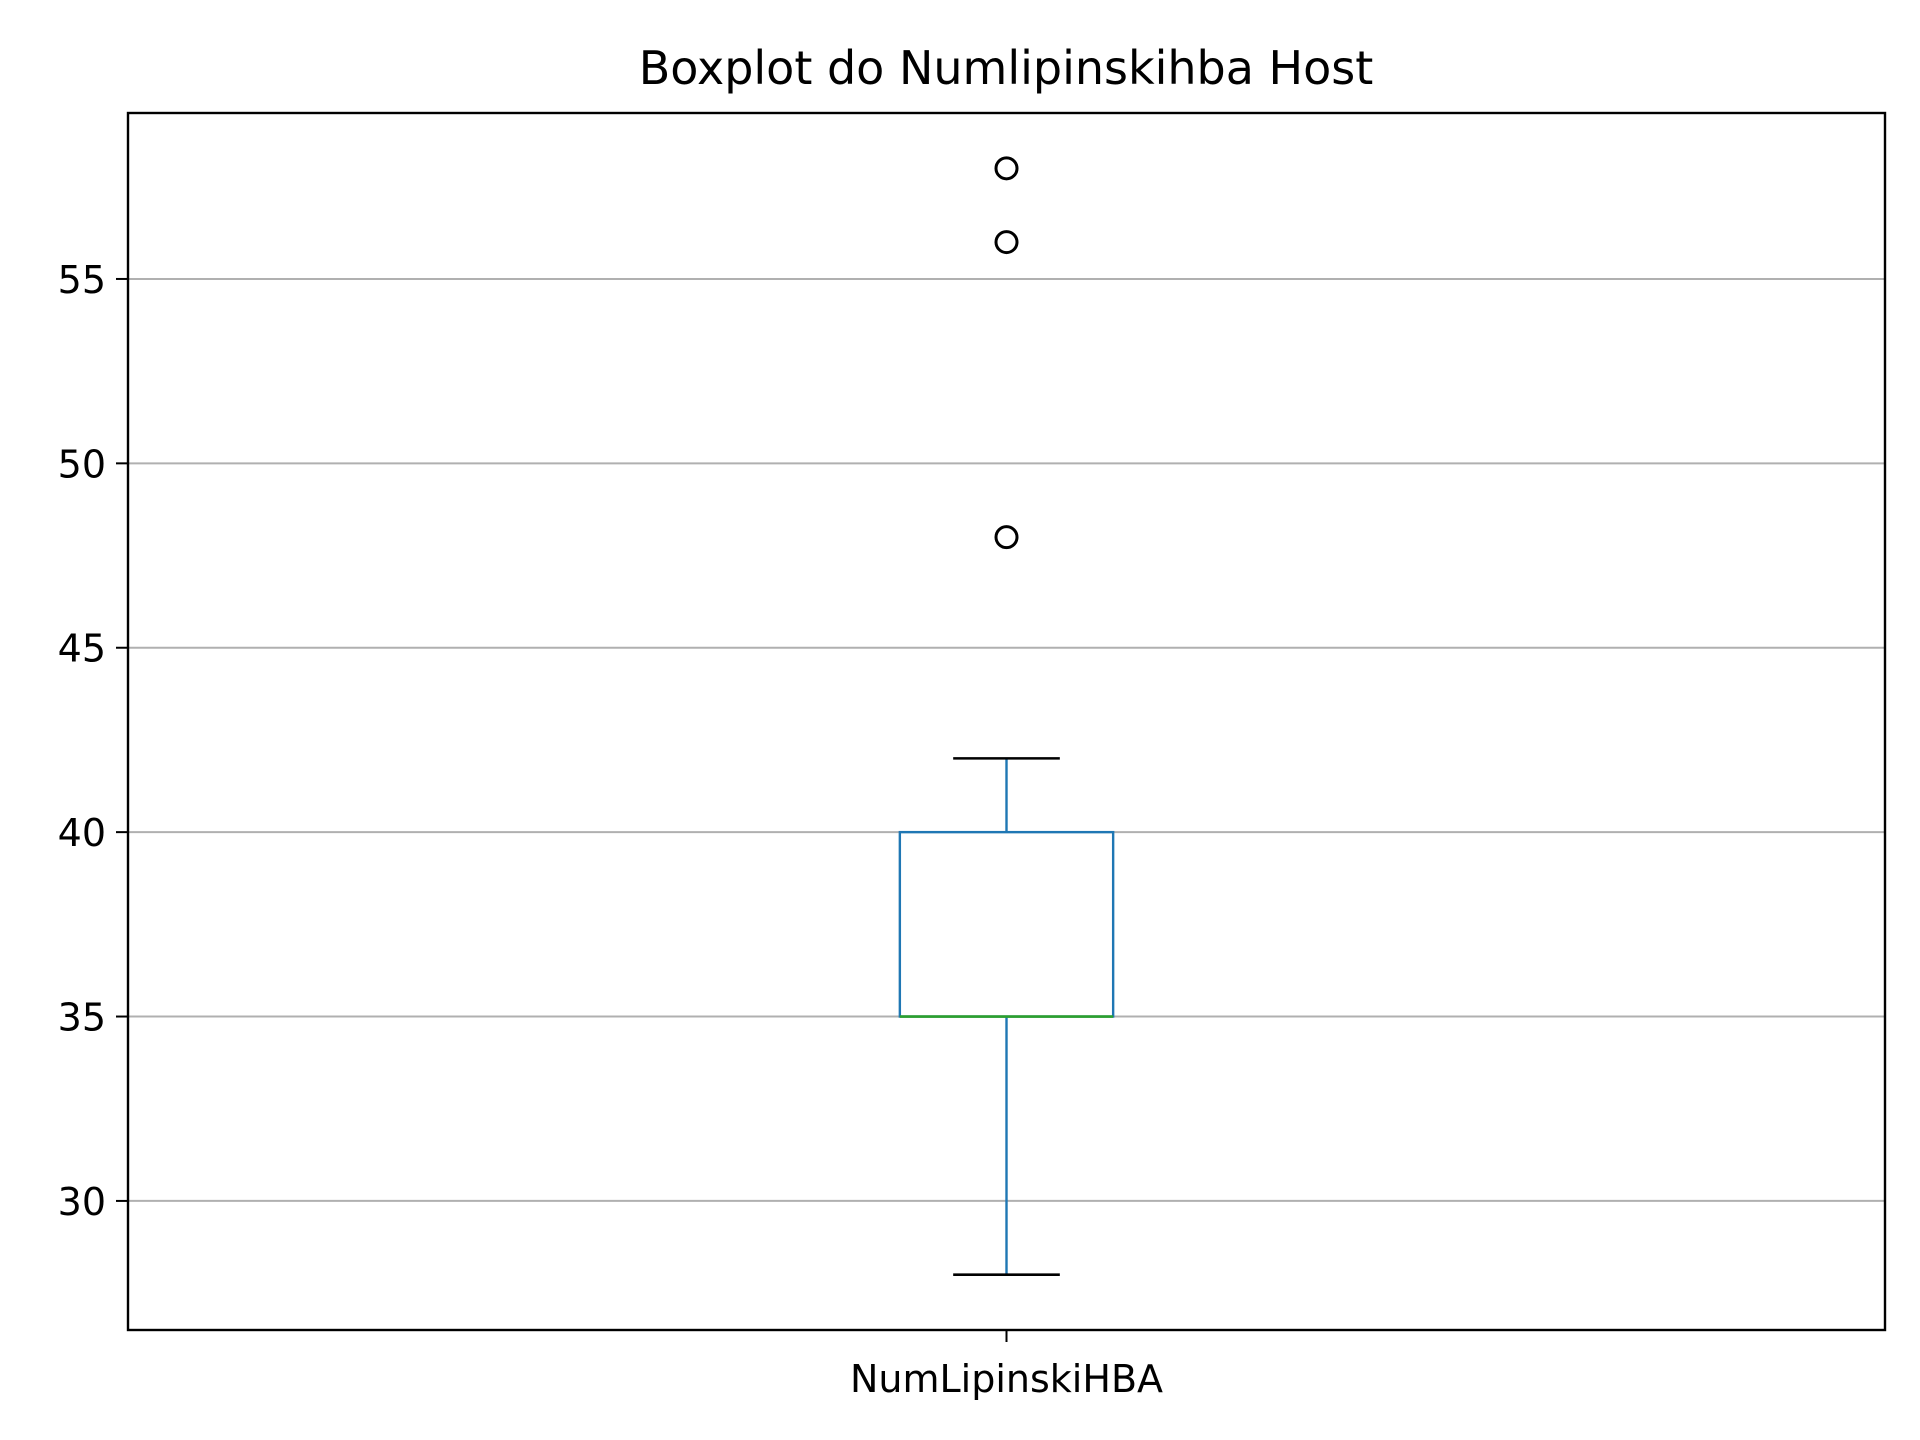  Describe the element at coordinates (82, 649) in the screenshot. I see `y-tick-label: 45` at that location.